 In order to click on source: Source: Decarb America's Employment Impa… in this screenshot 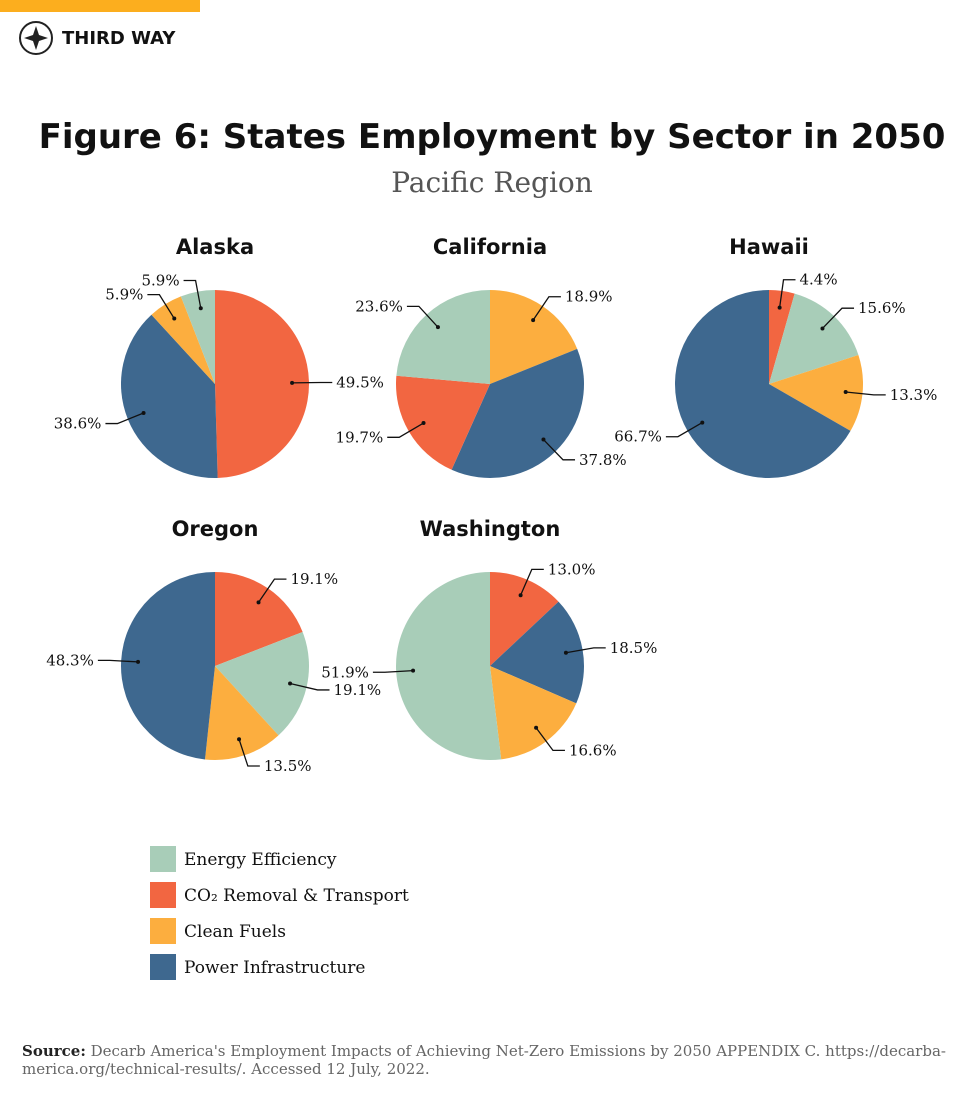, I will do `click(484, 1051)`.